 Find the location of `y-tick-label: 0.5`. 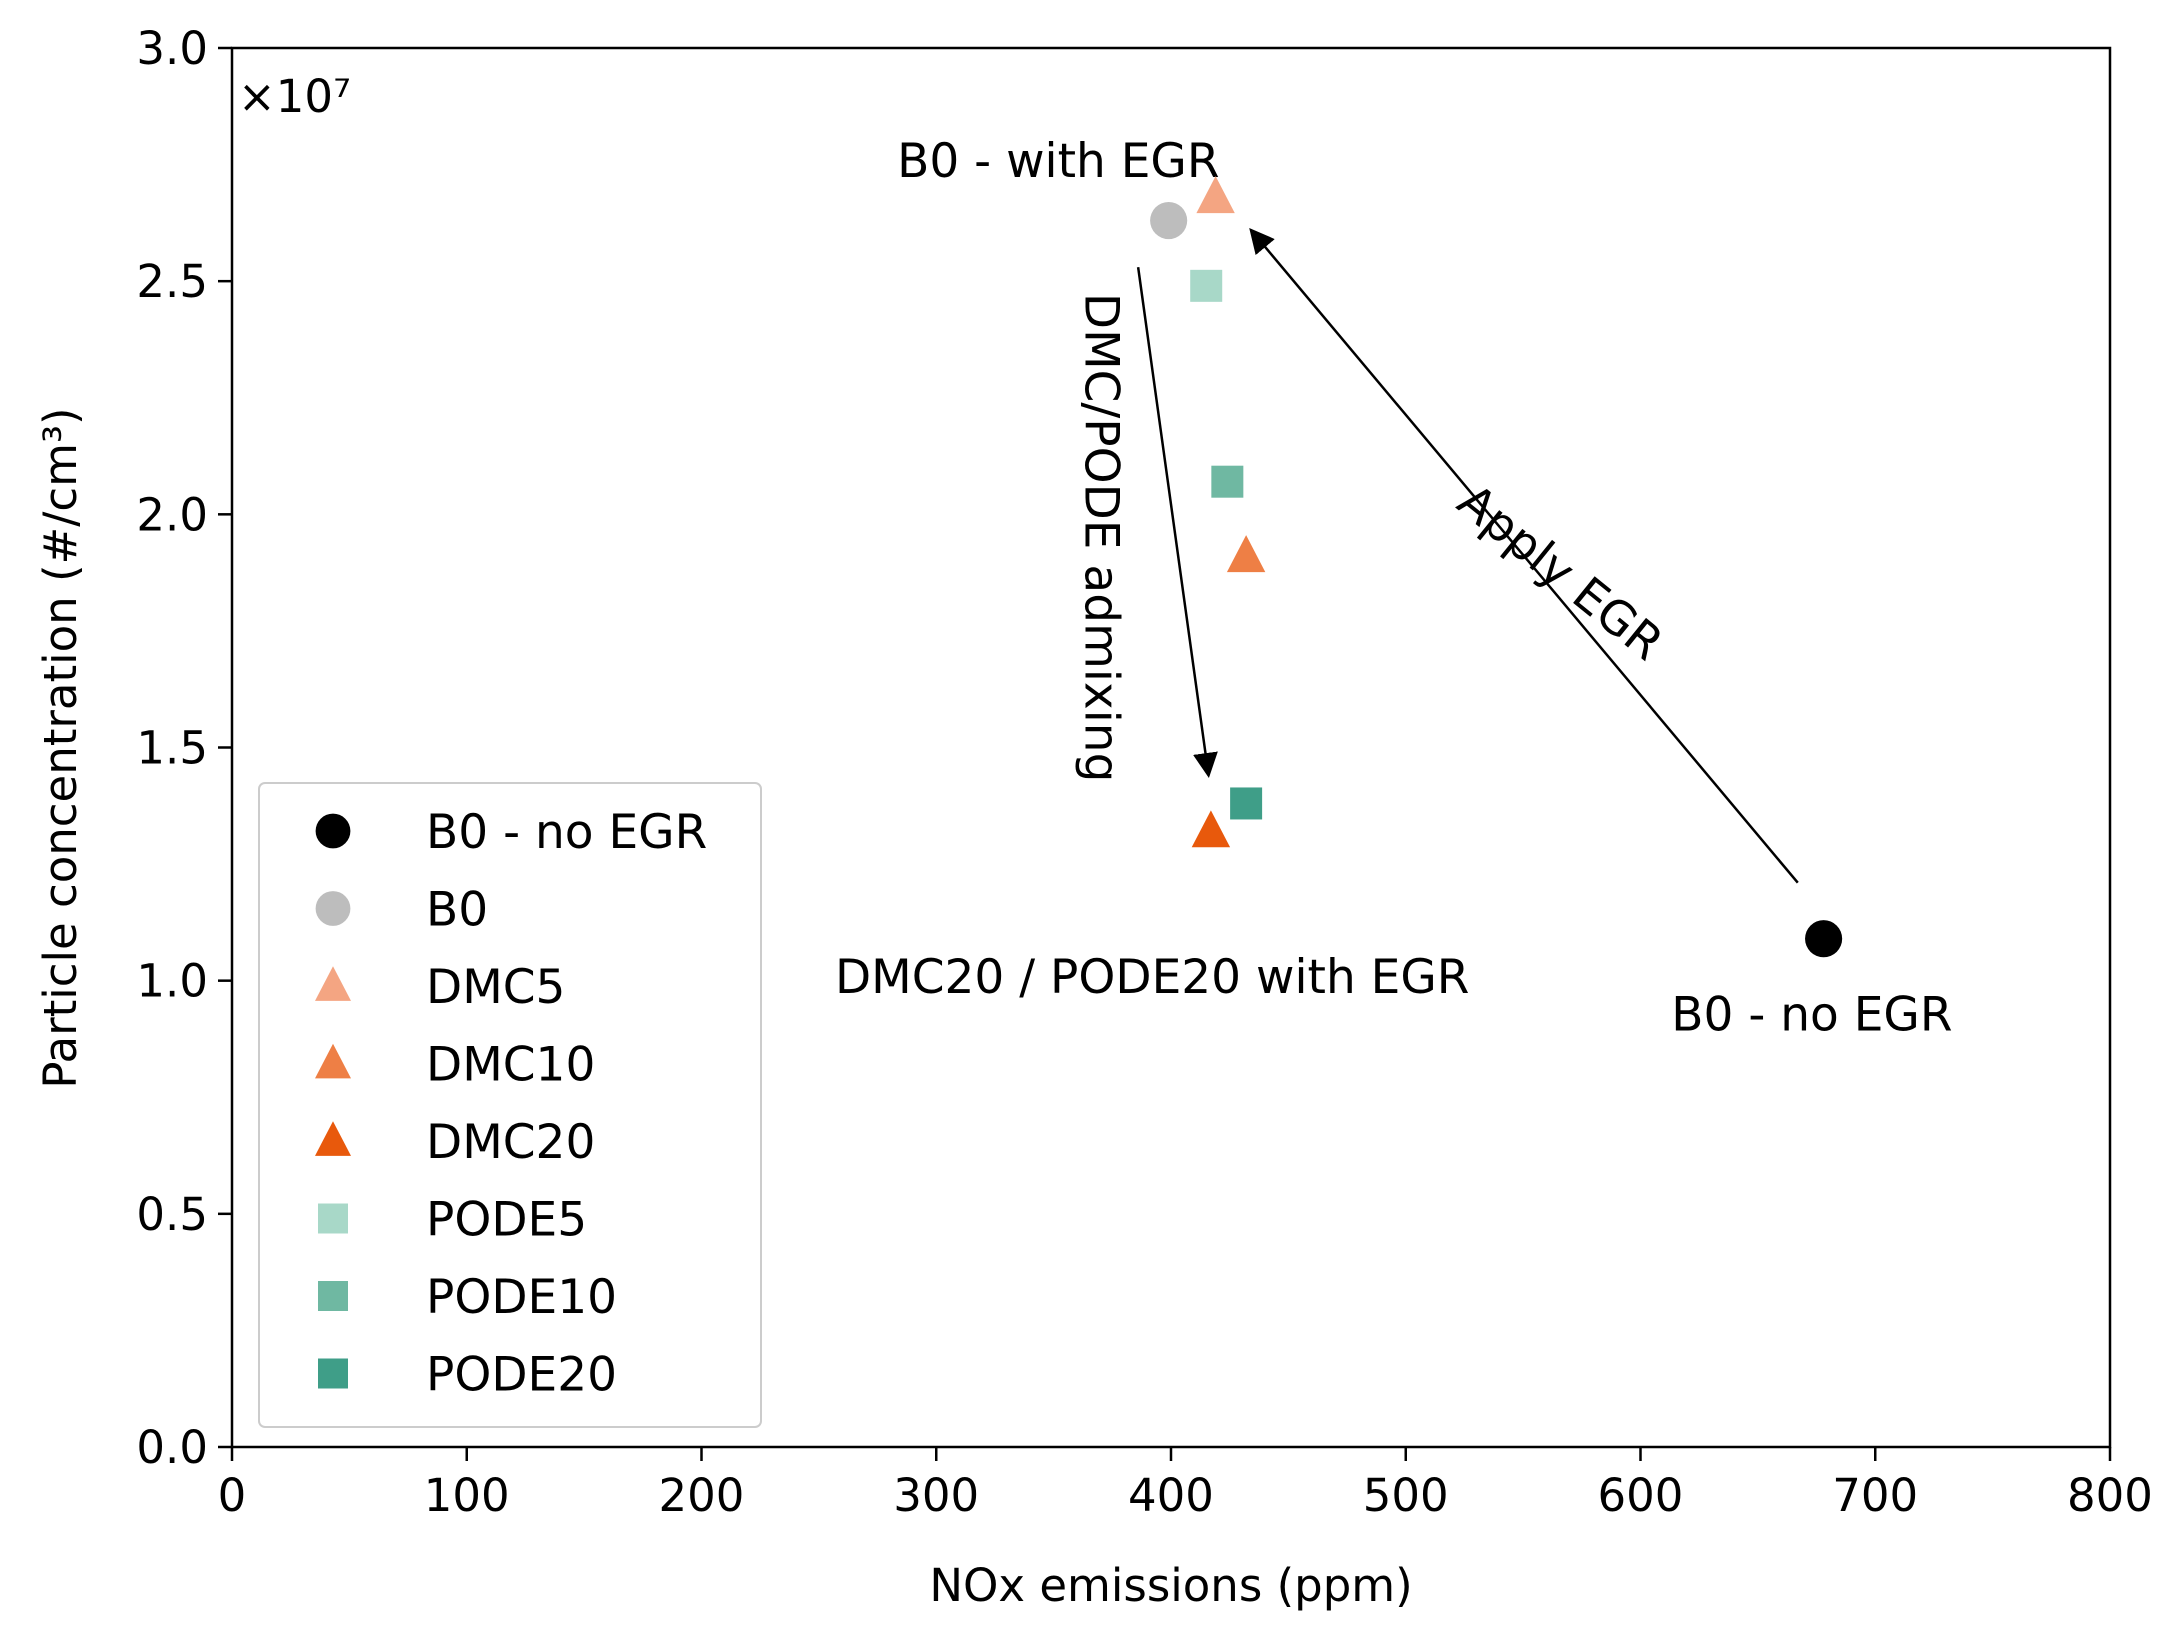

y-tick-label: 0.5 is located at coordinates (172, 1214).